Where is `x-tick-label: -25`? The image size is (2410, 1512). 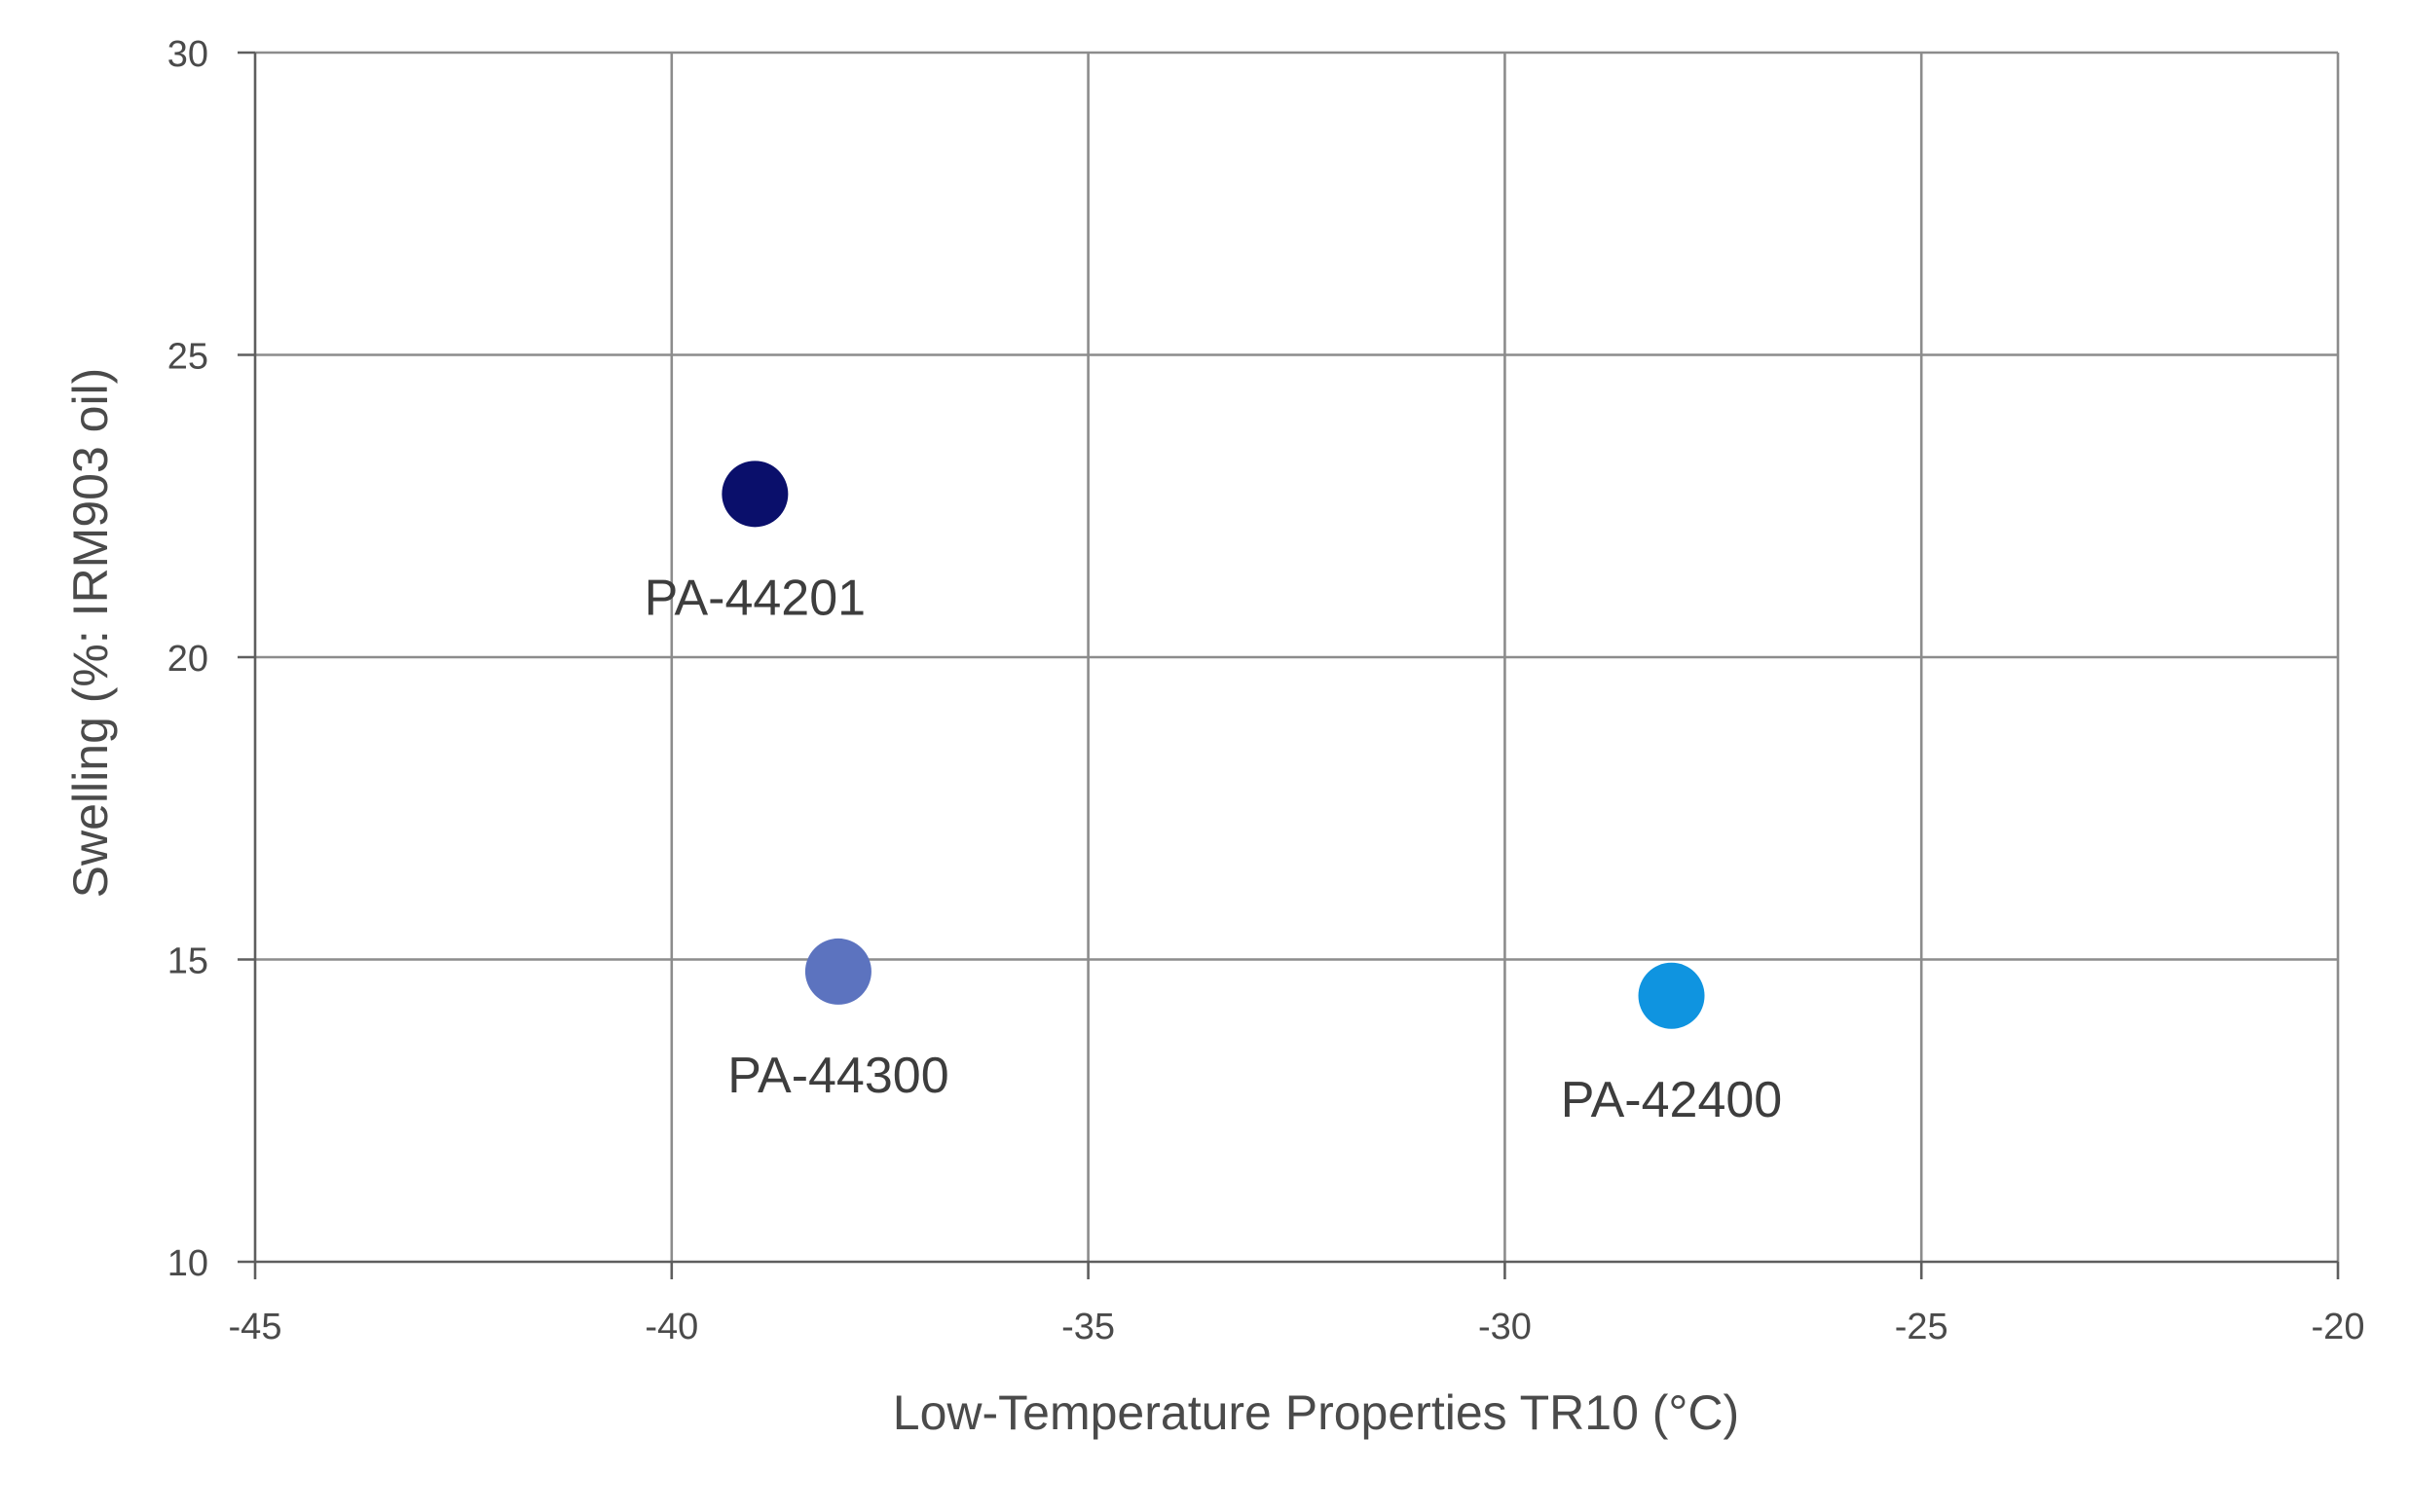
x-tick-label: -25 is located at coordinates (1921, 1327).